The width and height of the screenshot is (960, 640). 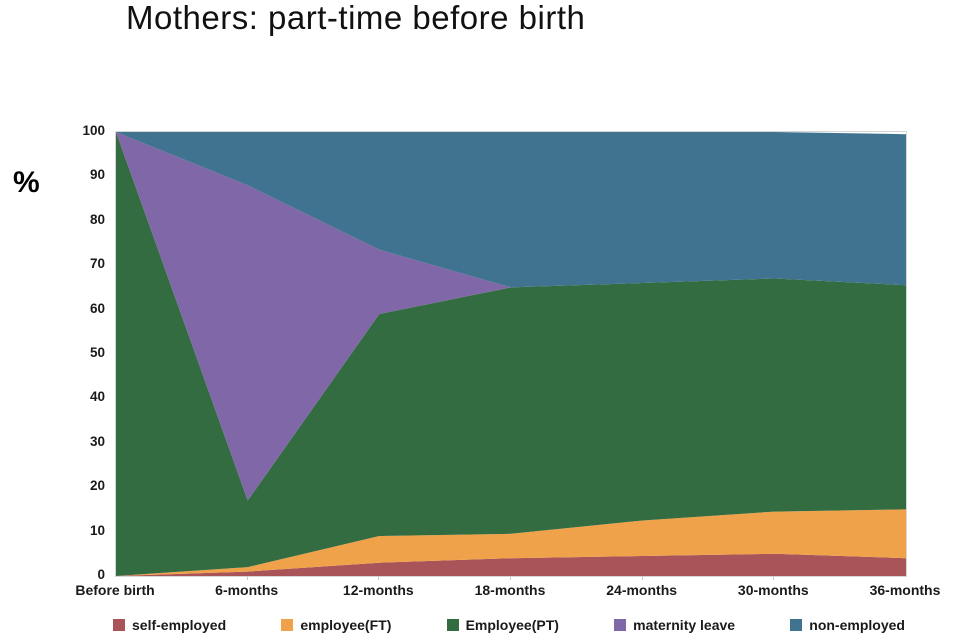 What do you see at coordinates (857, 625) in the screenshot?
I see `legend-label: non-employed` at bounding box center [857, 625].